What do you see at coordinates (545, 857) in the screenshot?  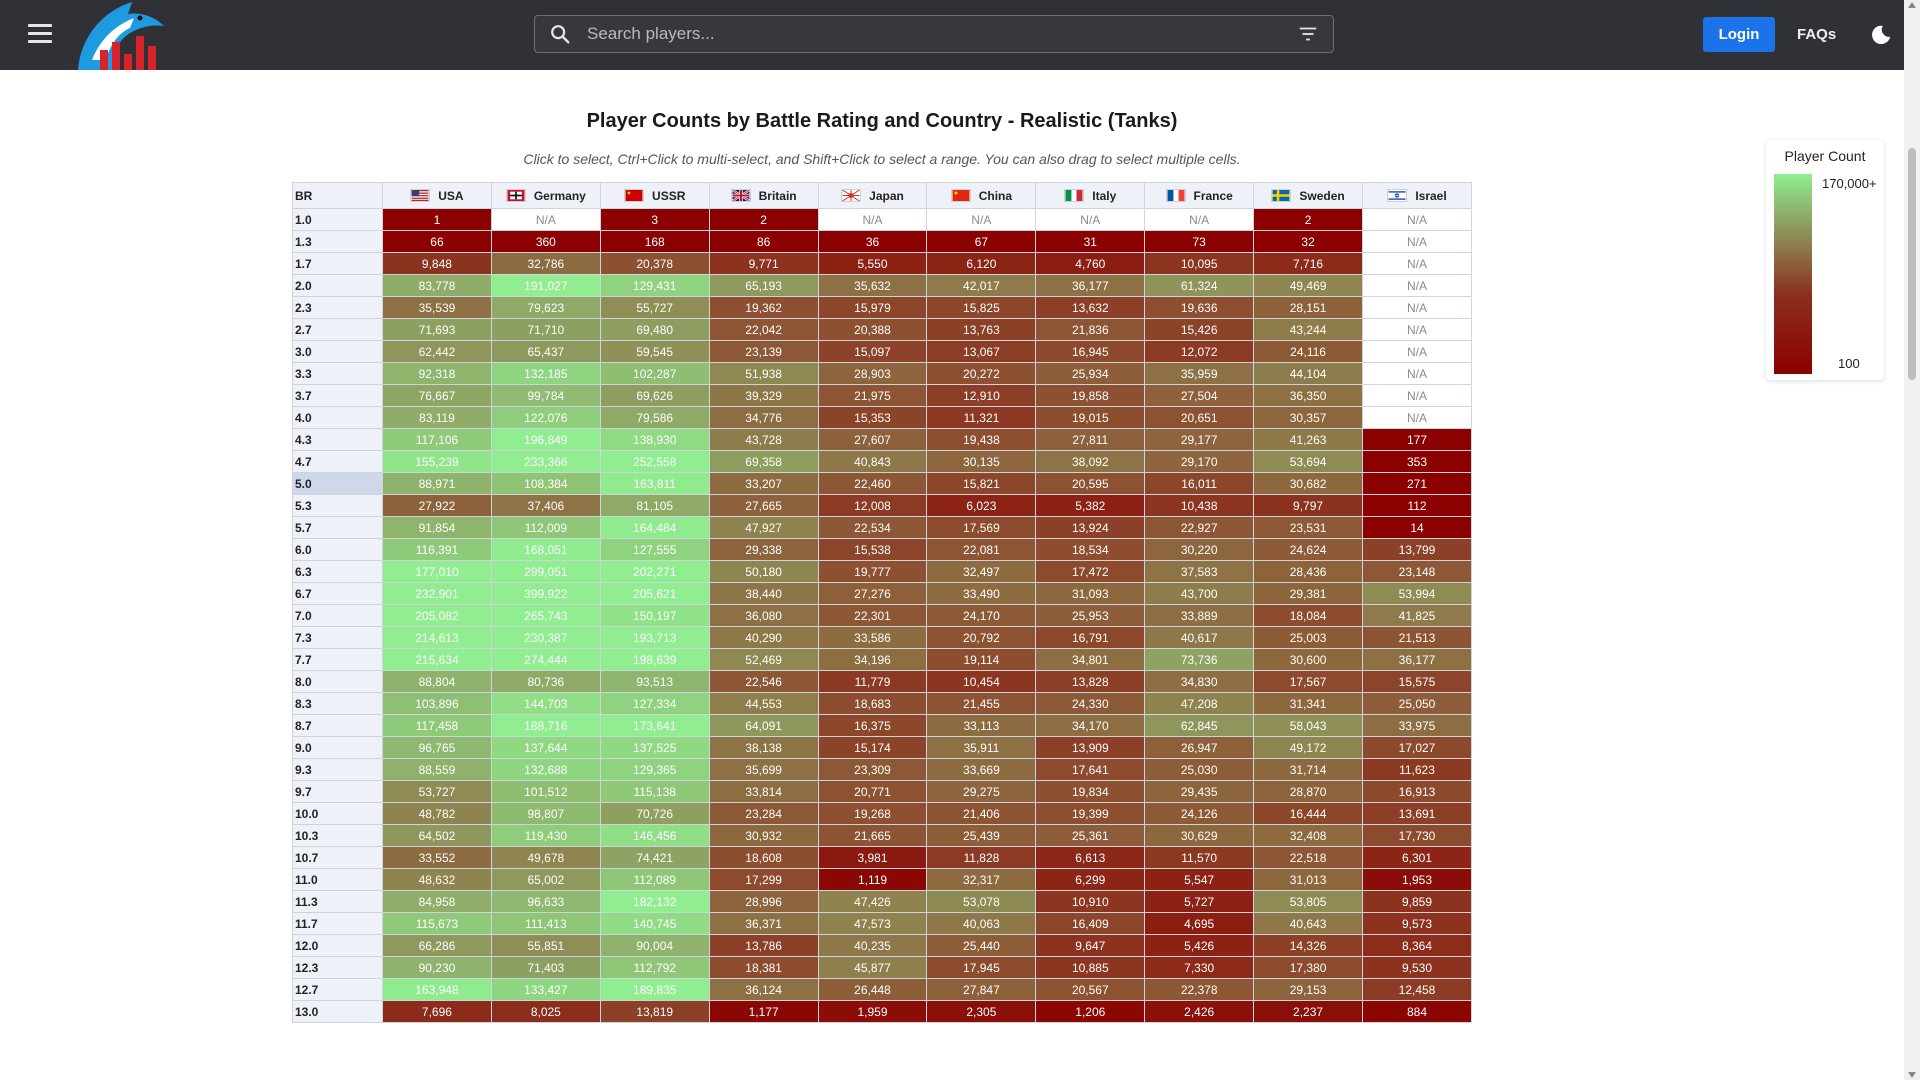 I see `count-cell: 49,678` at bounding box center [545, 857].